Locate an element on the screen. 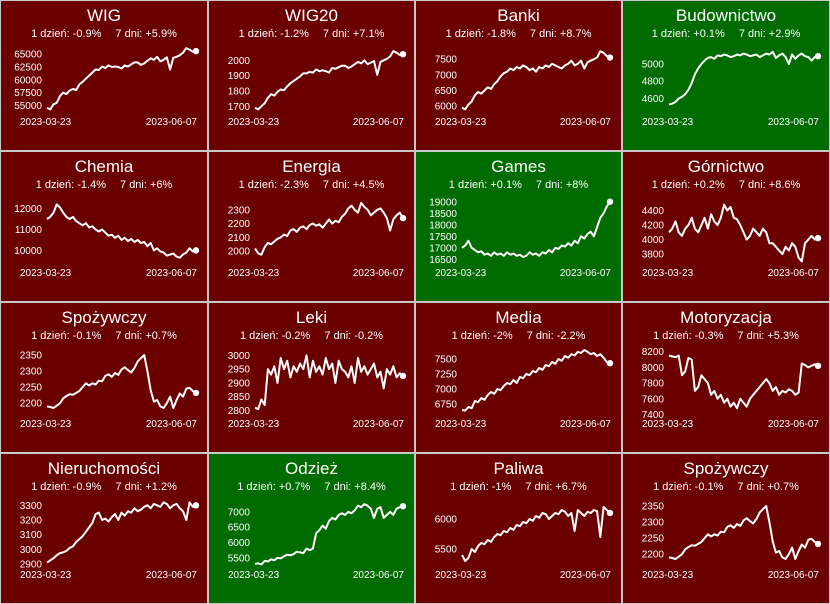  y-tick-label: 7800 is located at coordinates (653, 384).